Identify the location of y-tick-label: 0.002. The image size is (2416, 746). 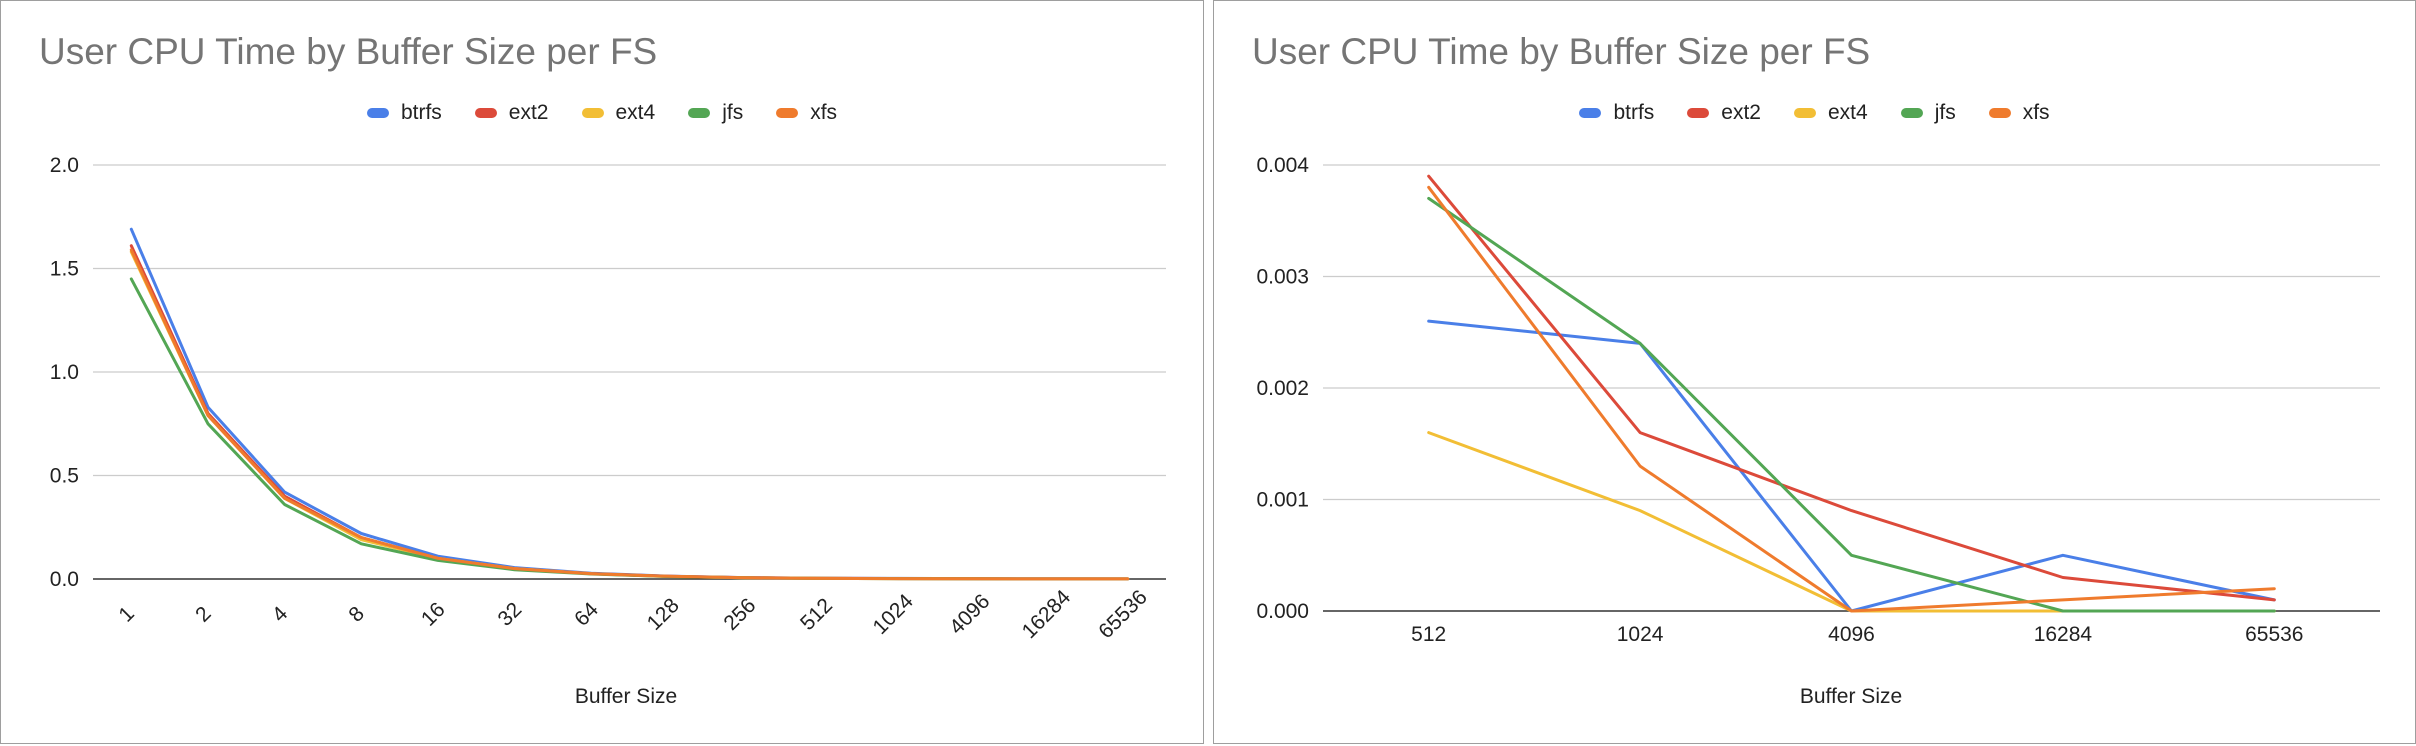
(1282, 388).